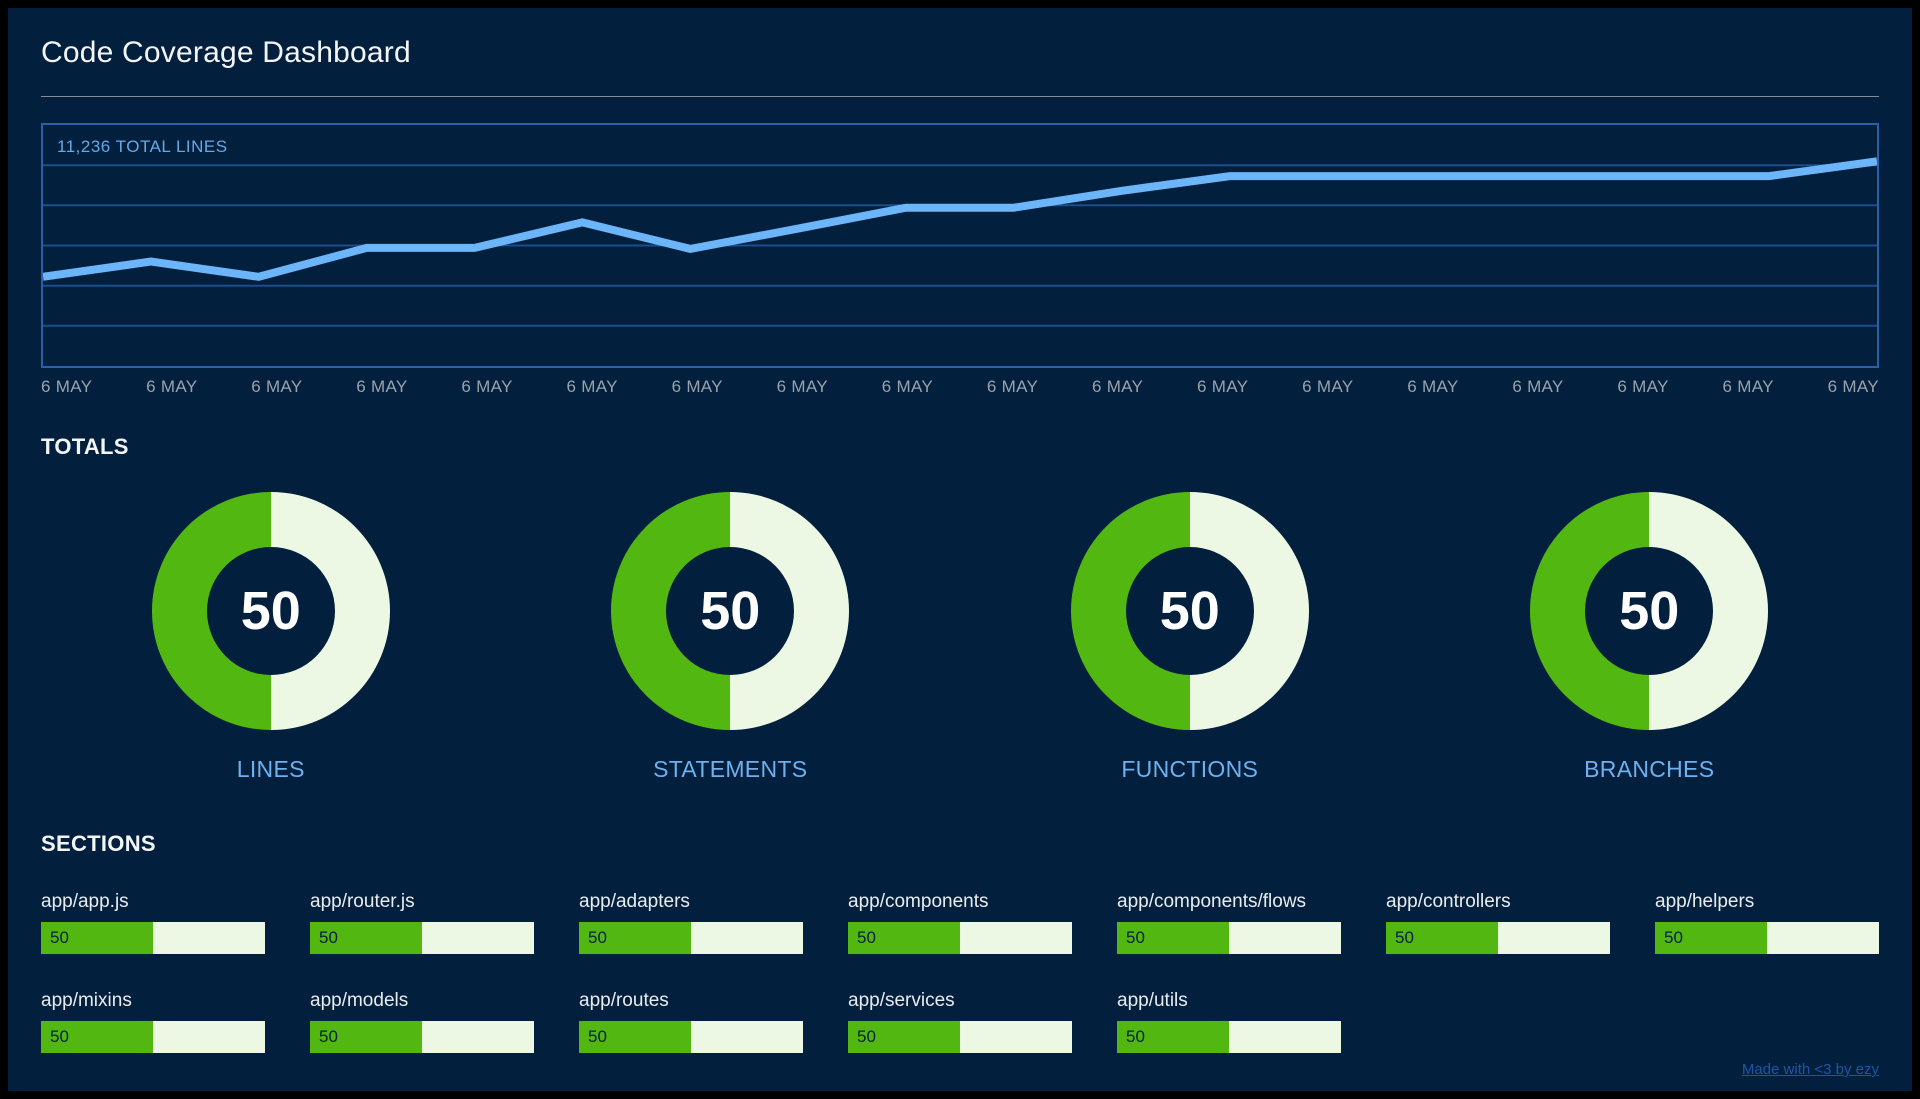 Image resolution: width=1920 pixels, height=1099 pixels. Describe the element at coordinates (85, 446) in the screenshot. I see `totals-heading: TOTALS` at that location.